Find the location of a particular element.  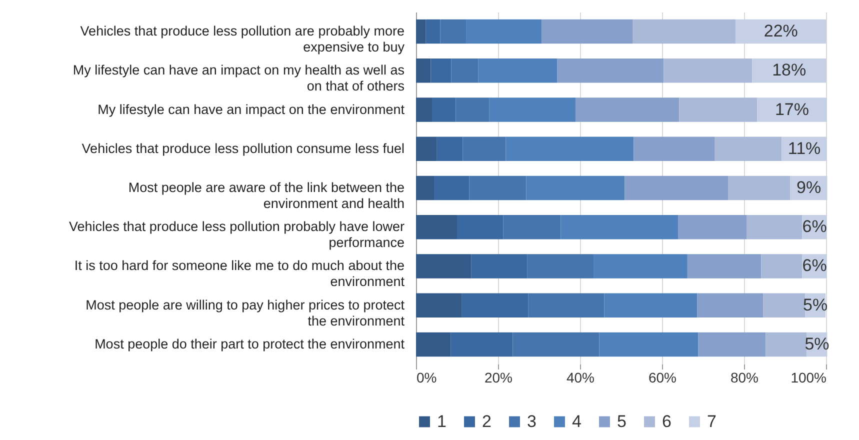

legend-label: 4 is located at coordinates (577, 421).